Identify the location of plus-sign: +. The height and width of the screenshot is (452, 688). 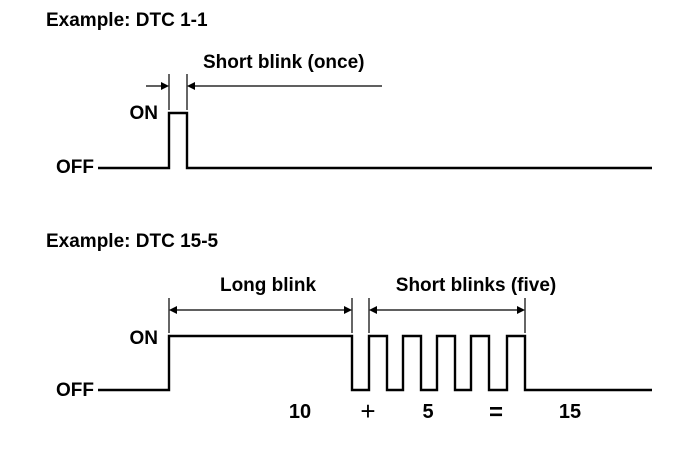
(367, 411).